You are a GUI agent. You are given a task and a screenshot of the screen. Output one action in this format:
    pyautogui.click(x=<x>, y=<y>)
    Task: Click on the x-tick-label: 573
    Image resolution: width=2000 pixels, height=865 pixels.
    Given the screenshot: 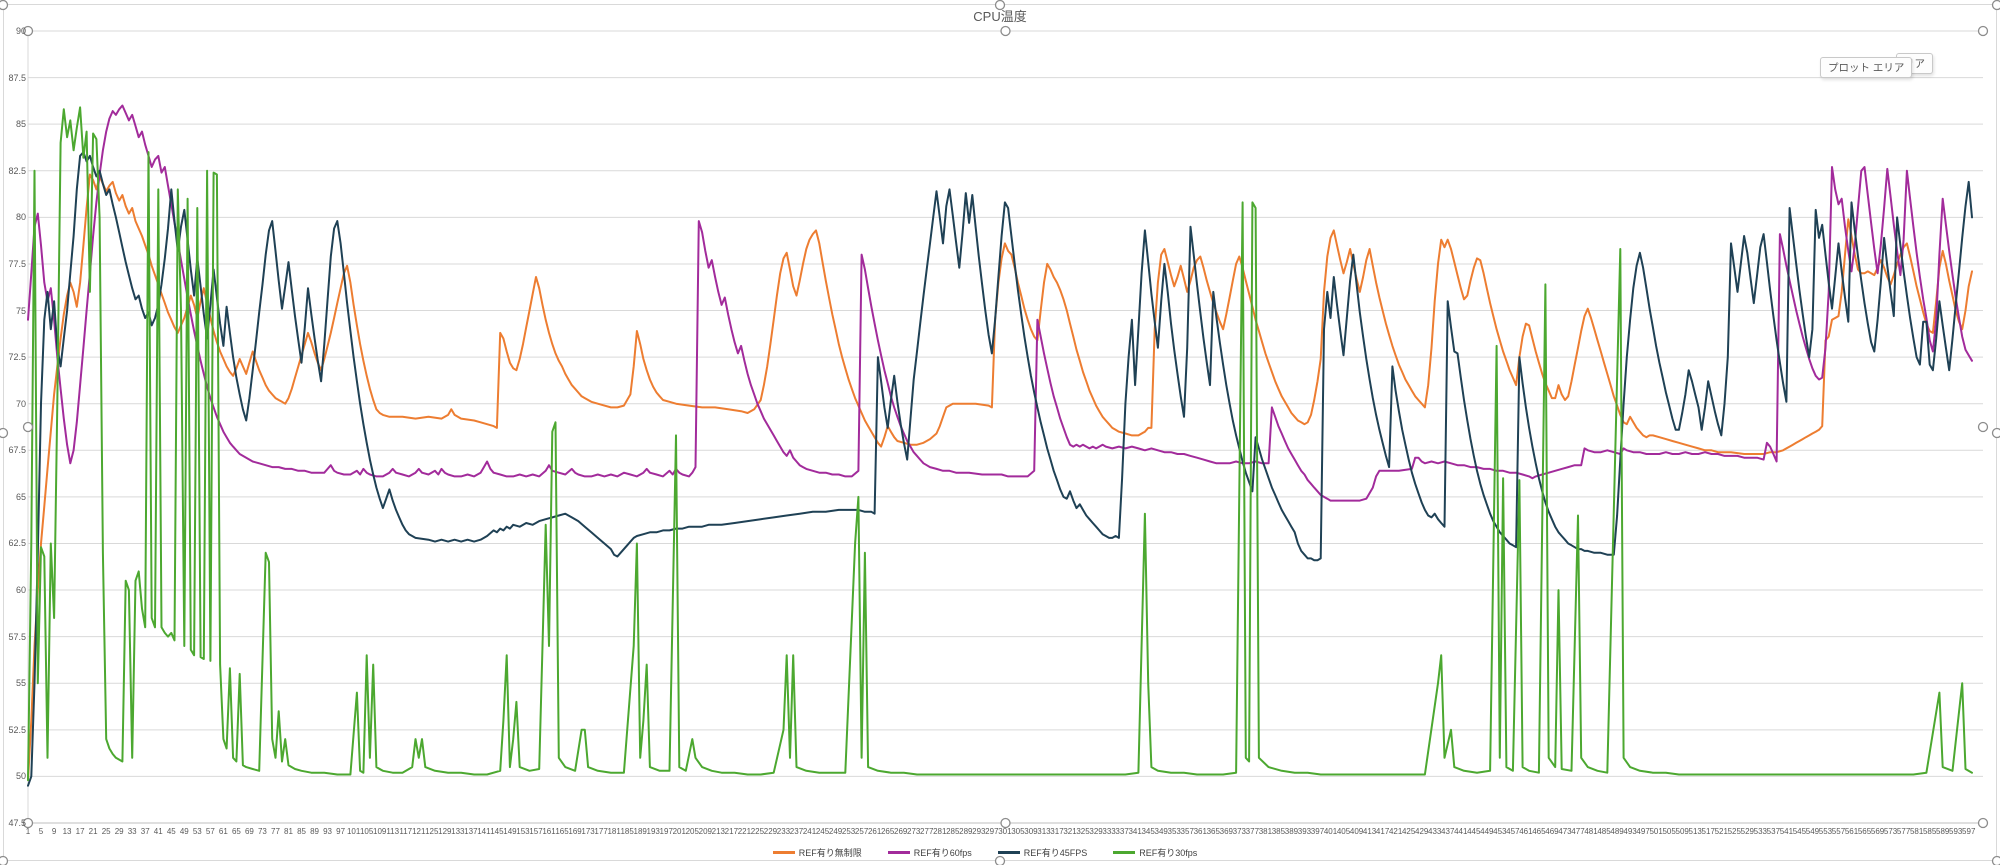 What is the action you would take?
    pyautogui.click(x=1890, y=831)
    